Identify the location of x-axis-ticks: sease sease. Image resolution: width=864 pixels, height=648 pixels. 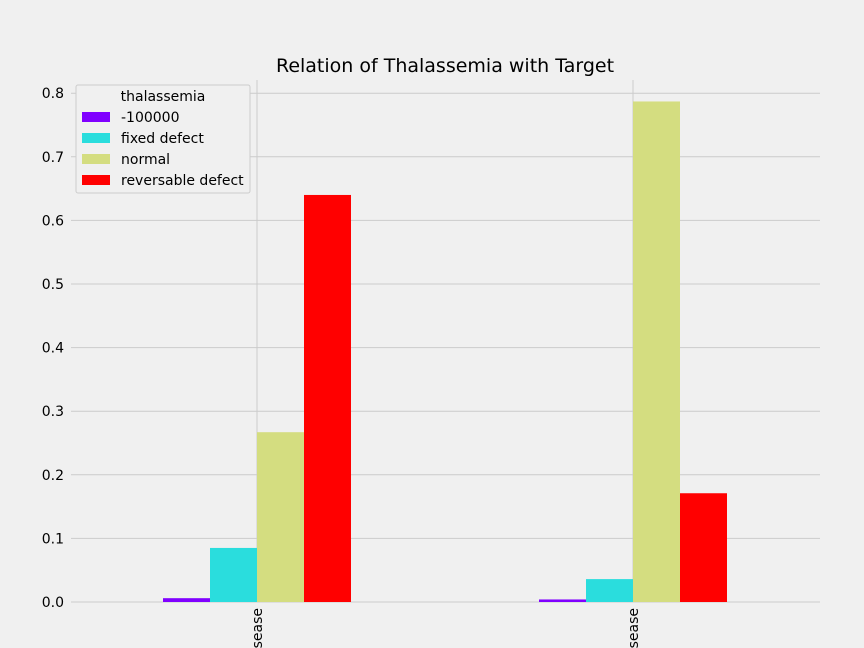
(446, 628).